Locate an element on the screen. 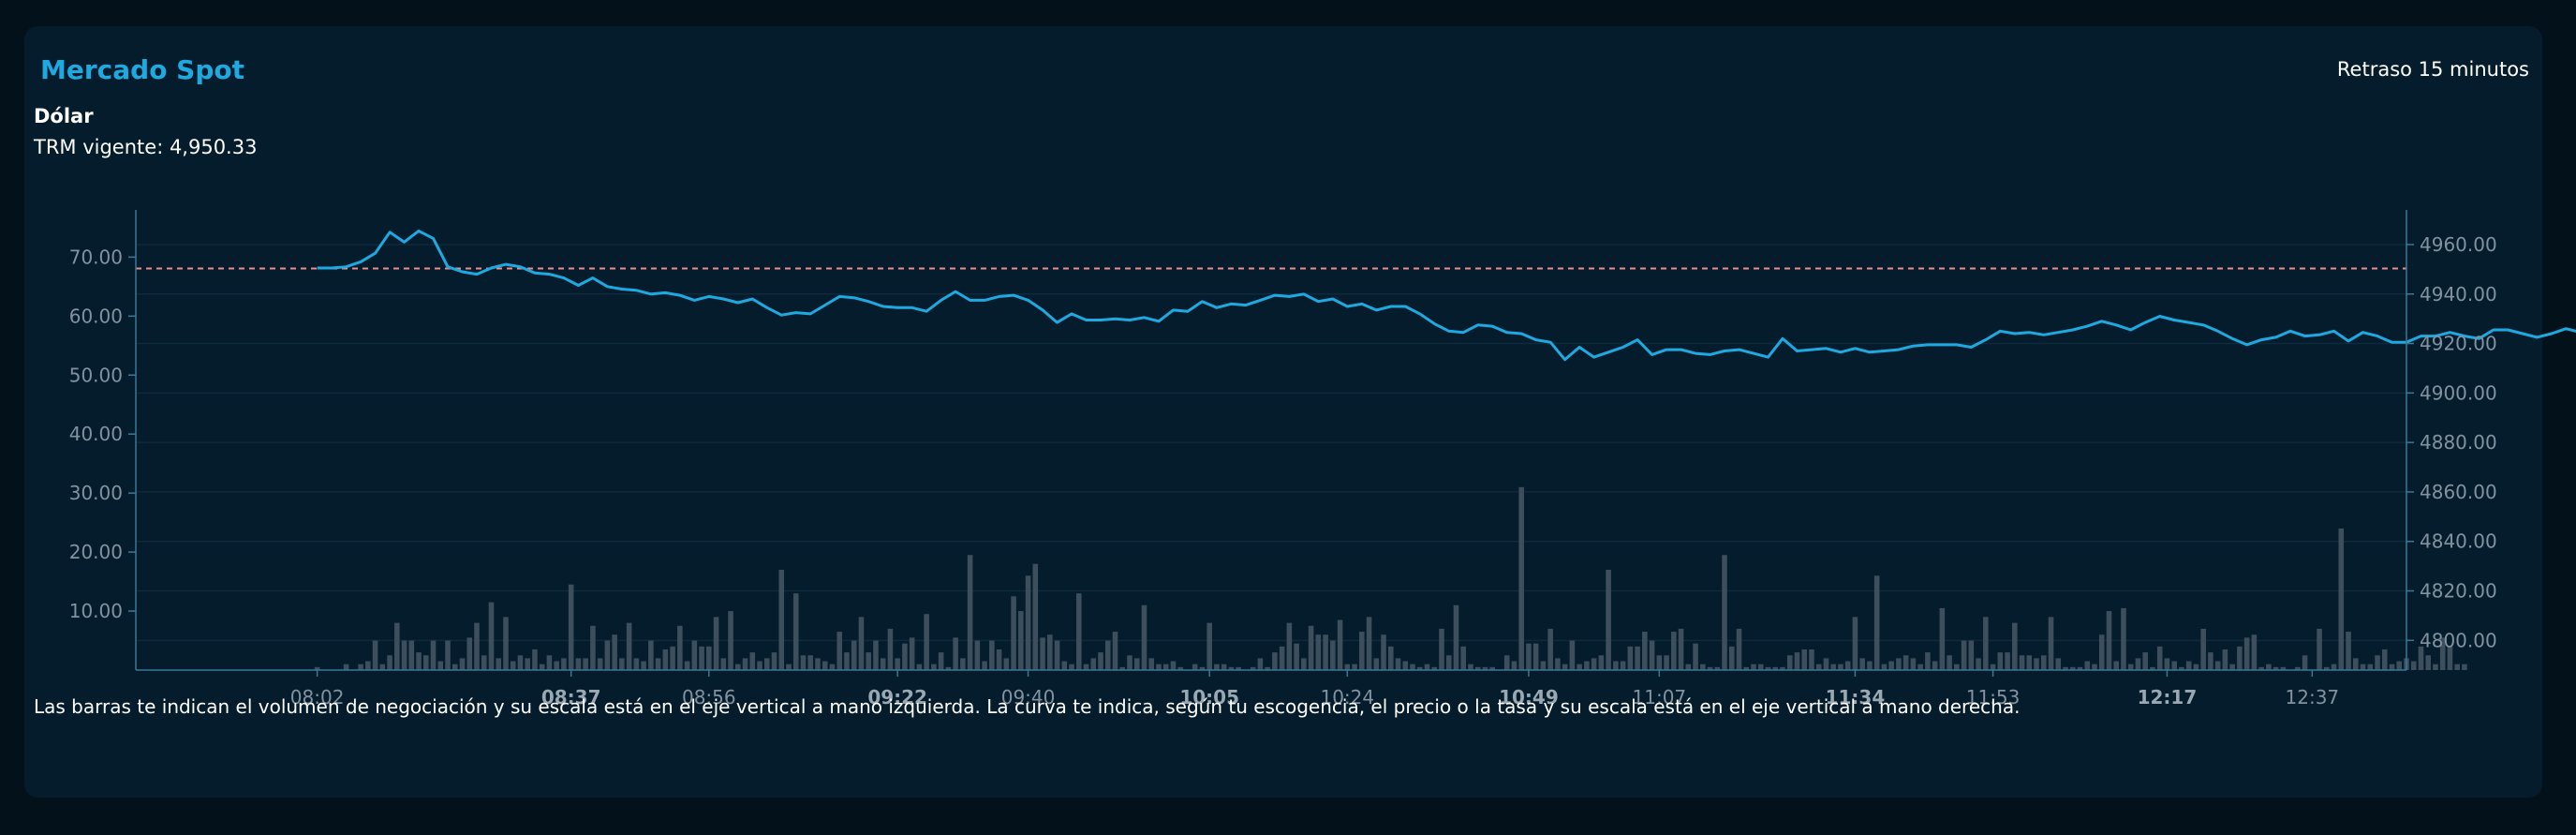 This screenshot has width=2576, height=835. price-series-line is located at coordinates (1447, 295).